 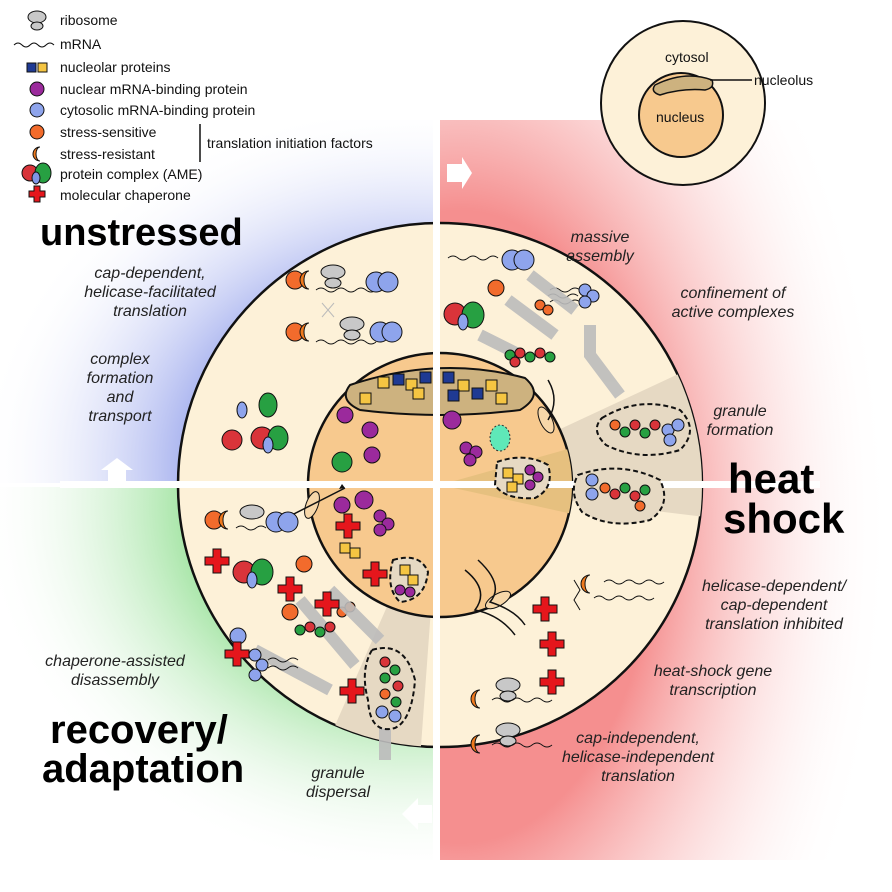 I want to click on inset-cytosol-label: cytosol, so click(x=687, y=57).